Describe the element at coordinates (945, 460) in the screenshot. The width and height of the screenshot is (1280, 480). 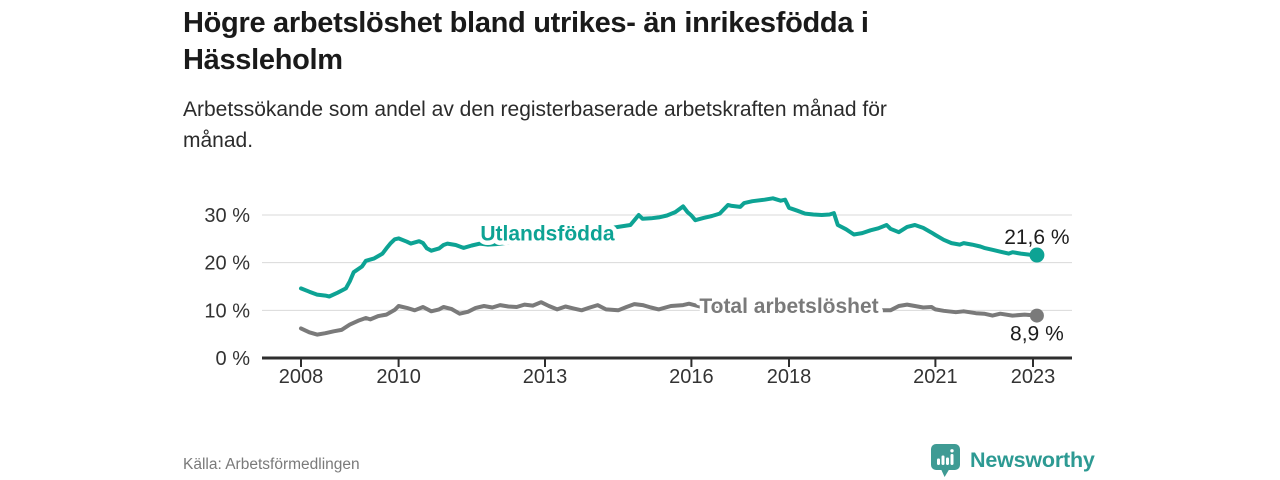
I see `newsworthy-logo-icon` at that location.